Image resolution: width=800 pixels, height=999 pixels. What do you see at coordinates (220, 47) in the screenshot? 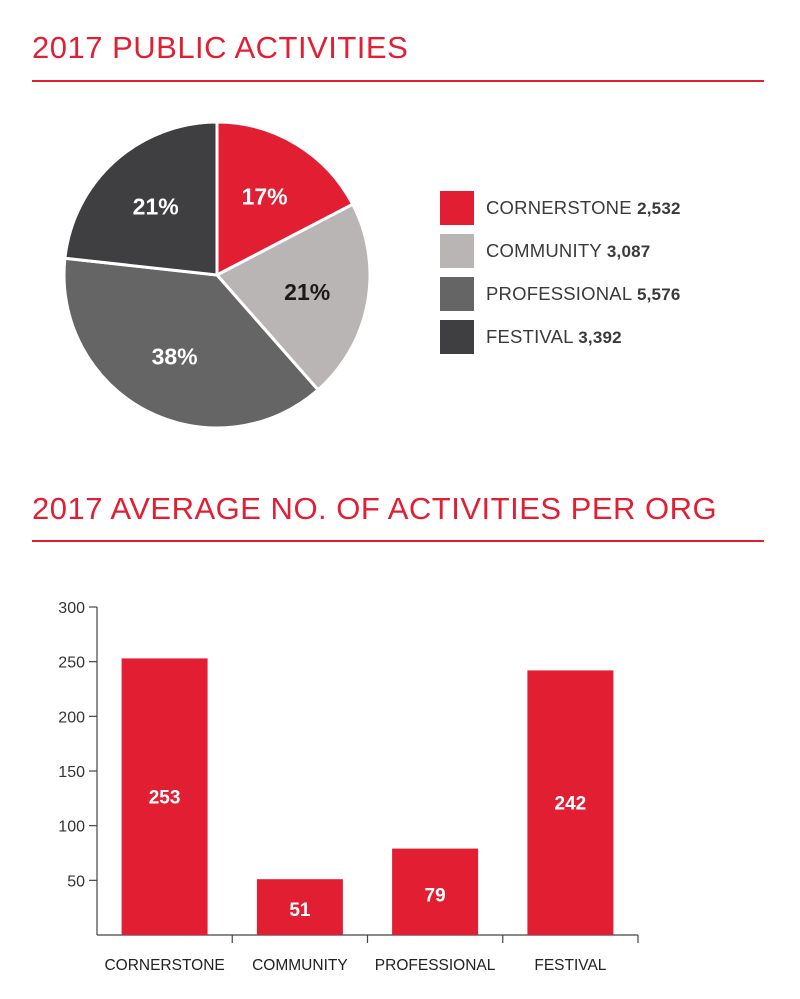
I see `pie-chart-title: 2017 PUBLIC ACTIVITIES` at bounding box center [220, 47].